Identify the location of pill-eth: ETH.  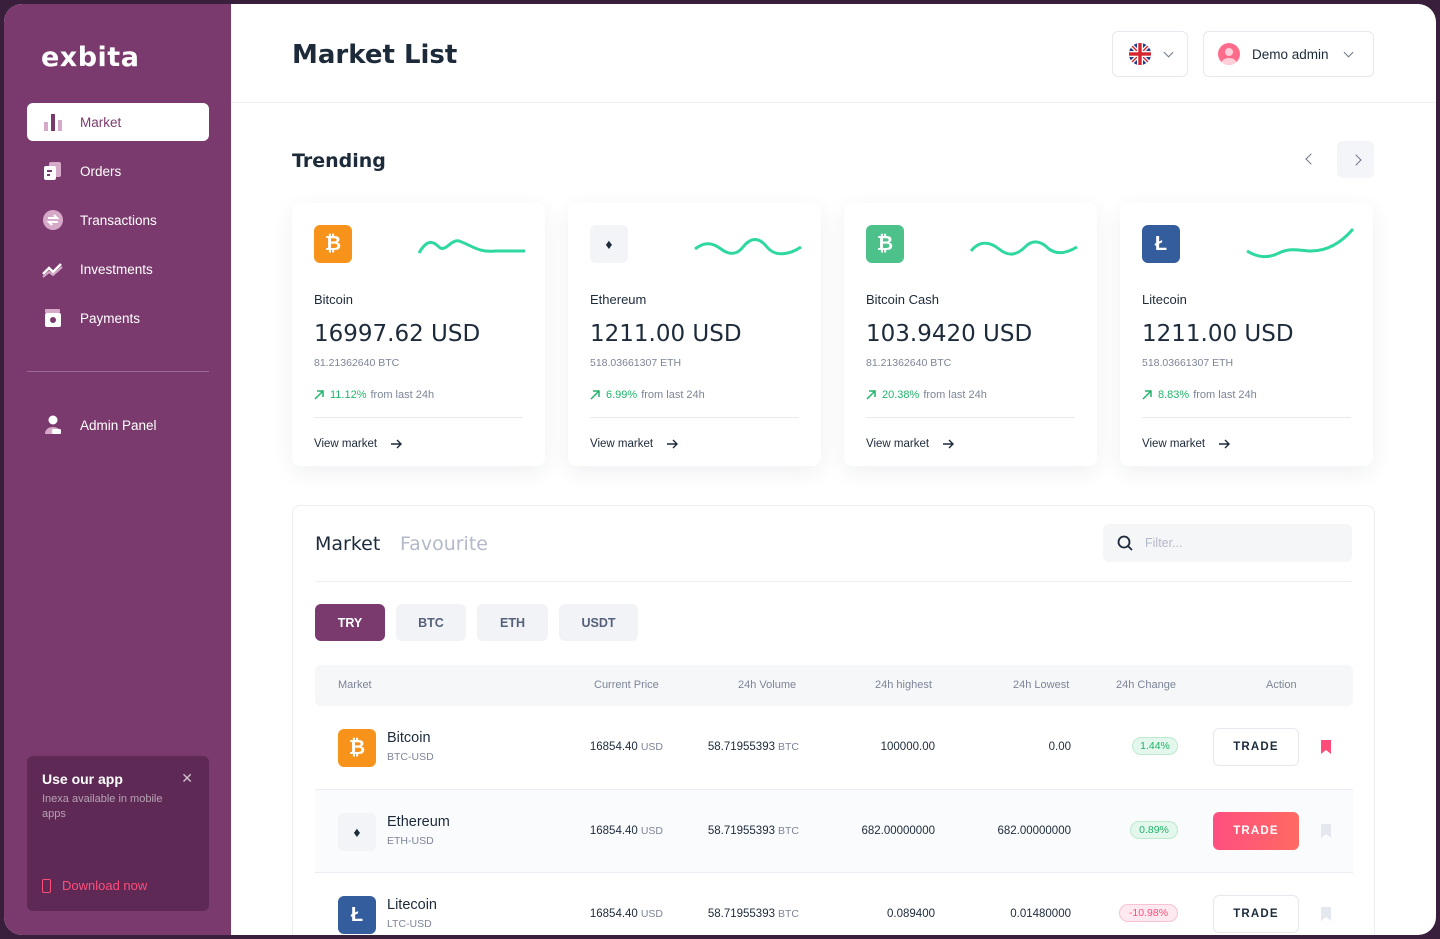
(512, 622).